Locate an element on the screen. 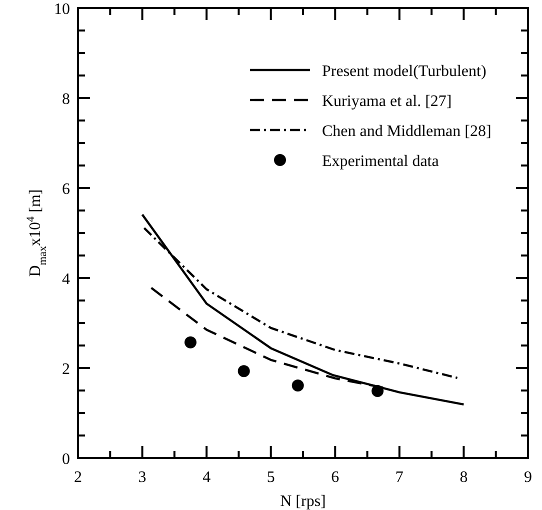 The image size is (542, 510). x-axis-title: N [rps] is located at coordinates (303, 501).